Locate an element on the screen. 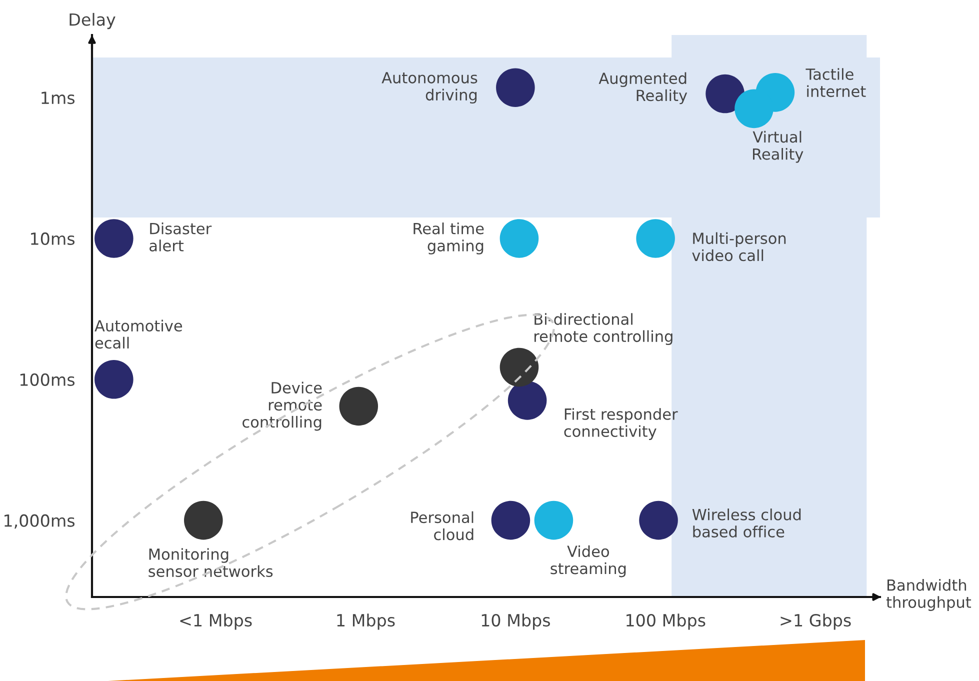  x-tick-label: >1 Gbps is located at coordinates (815, 622).